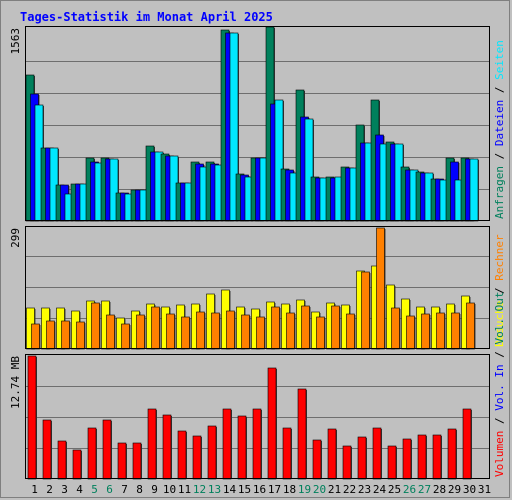 This screenshot has height=500, width=512. What do you see at coordinates (139, 489) in the screenshot?
I see `x-tick-label: 8` at bounding box center [139, 489].